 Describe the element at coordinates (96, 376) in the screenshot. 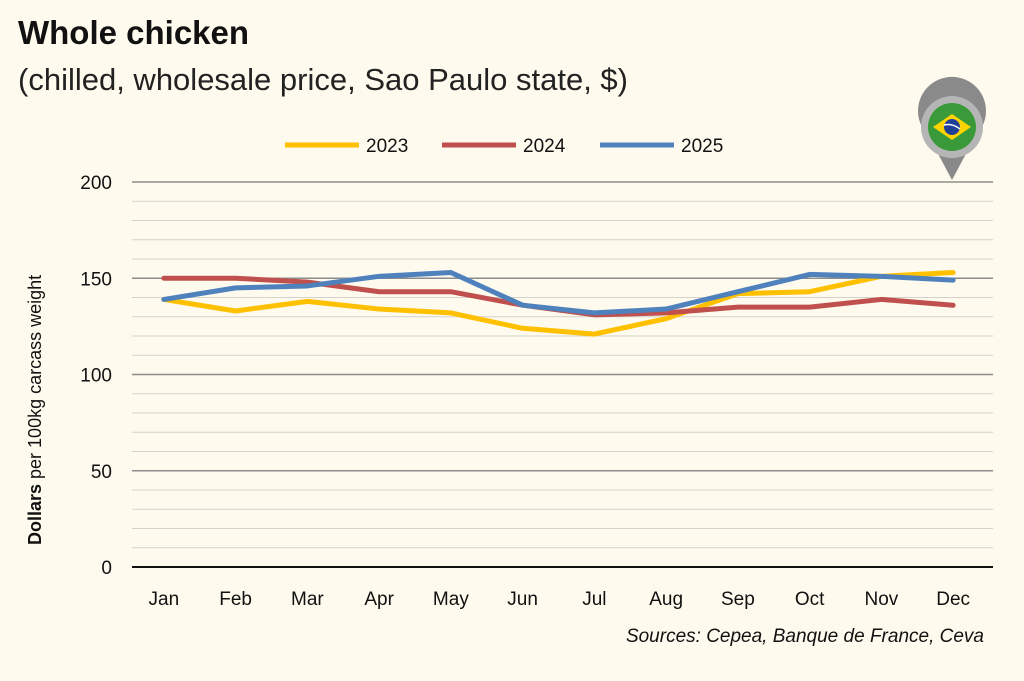

I see `y-tick-label: 100` at that location.